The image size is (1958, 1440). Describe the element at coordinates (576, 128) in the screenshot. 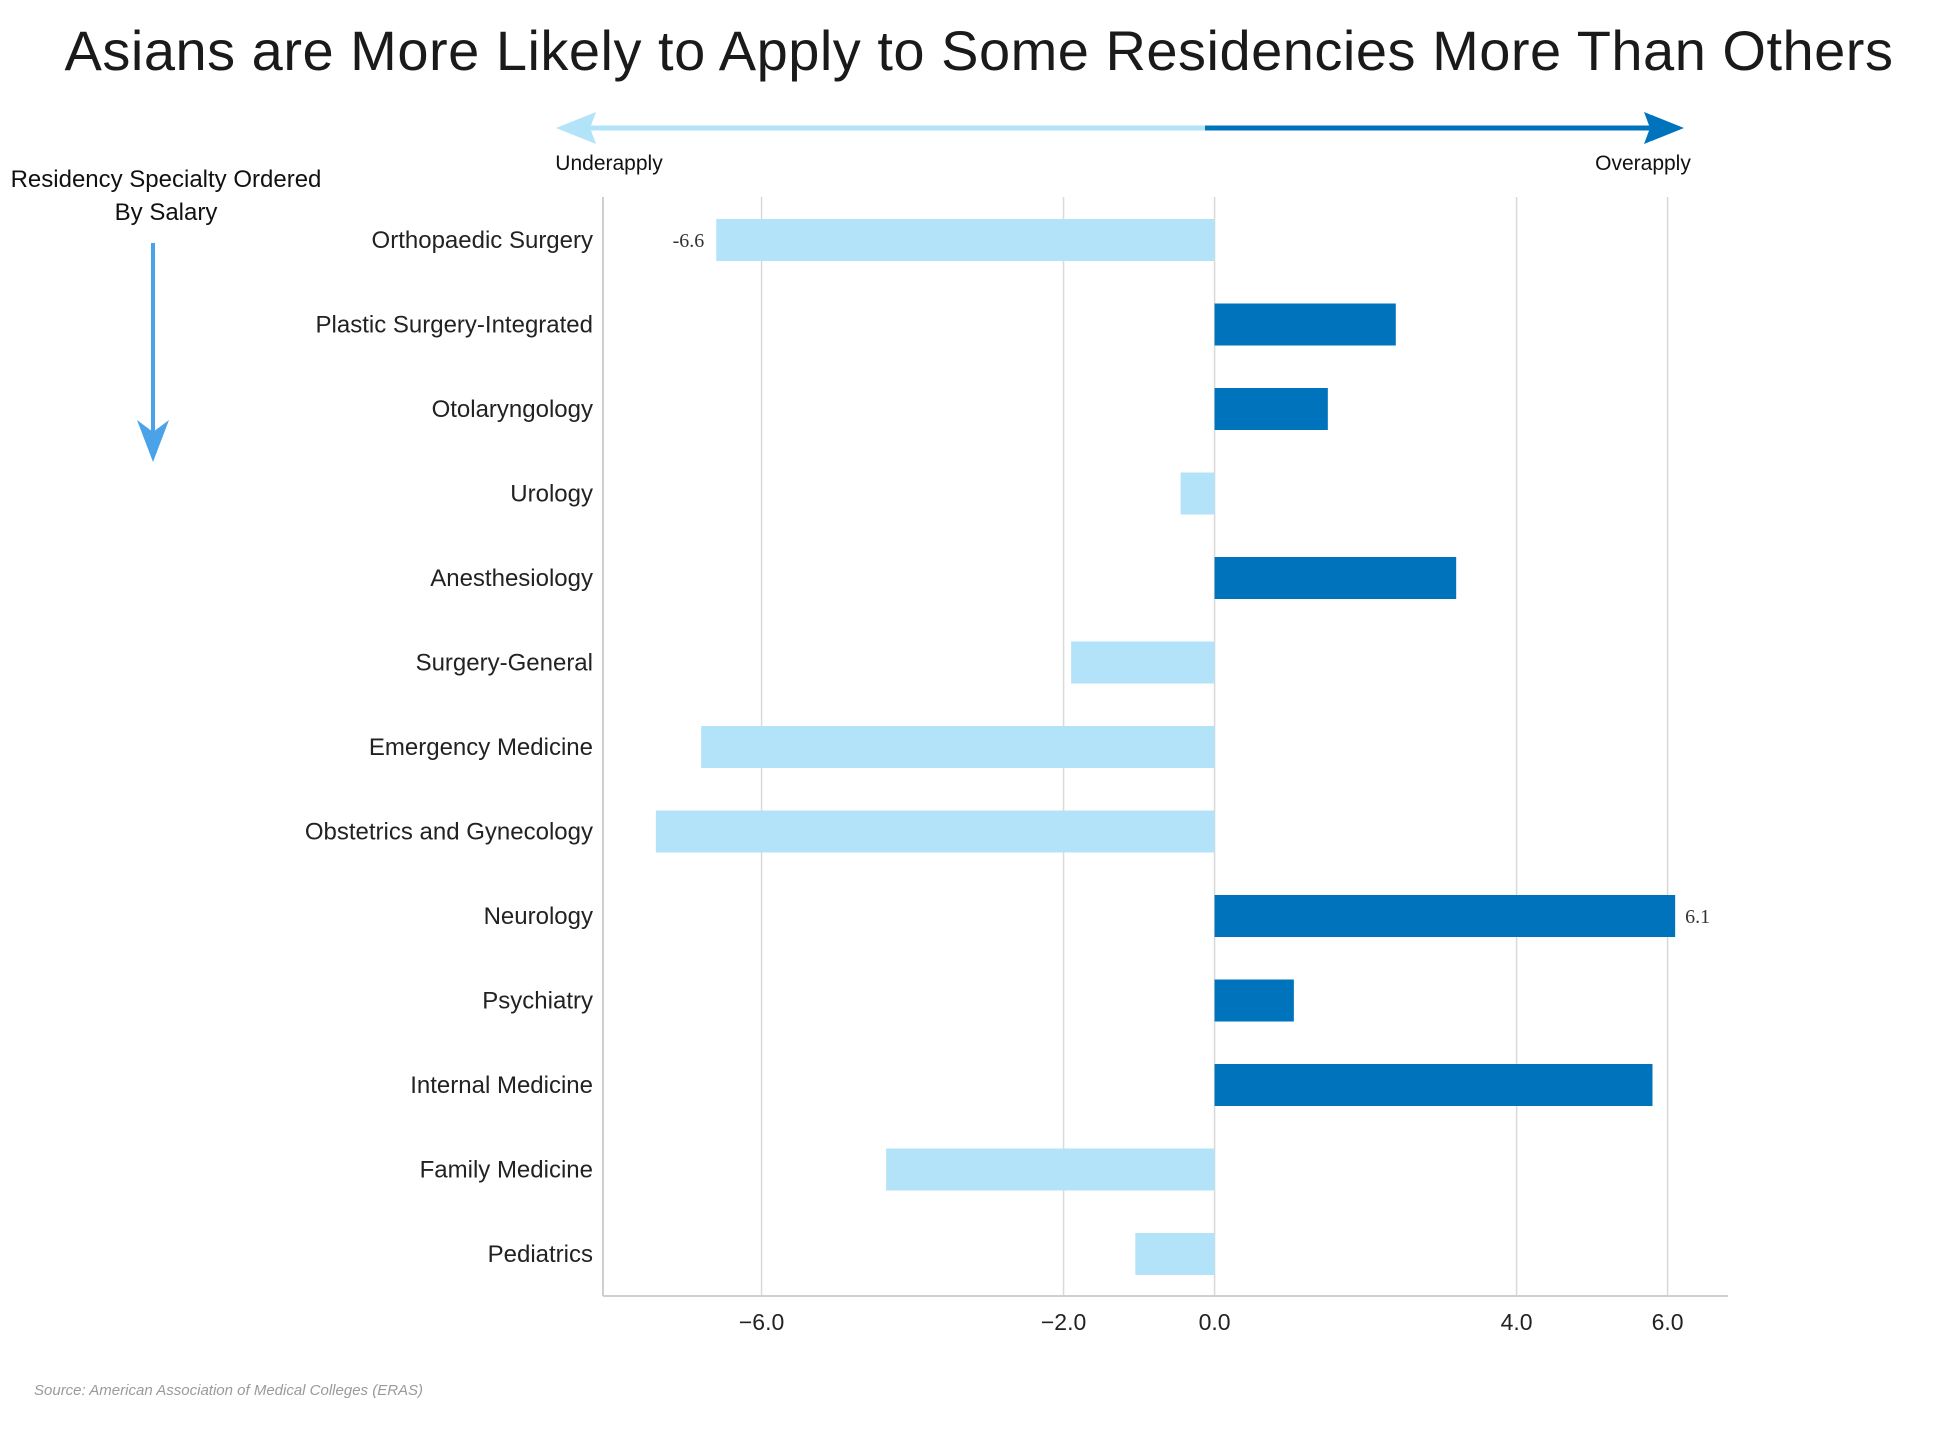

I see `underapply-arrowhead-icon` at that location.